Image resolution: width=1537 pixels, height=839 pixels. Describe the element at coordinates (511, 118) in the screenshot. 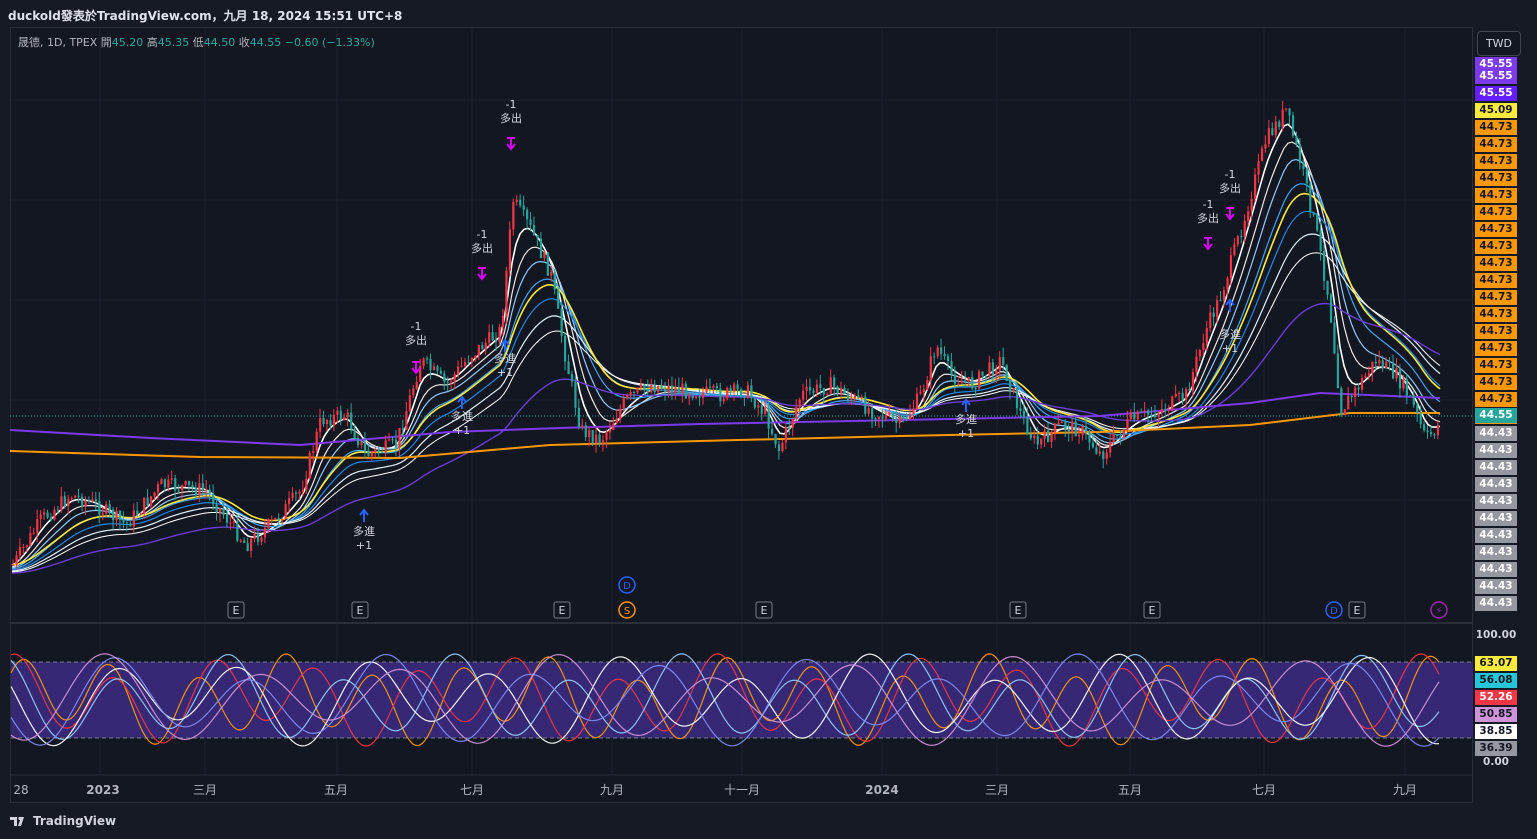

I see `sell-signal-text: 多出` at that location.